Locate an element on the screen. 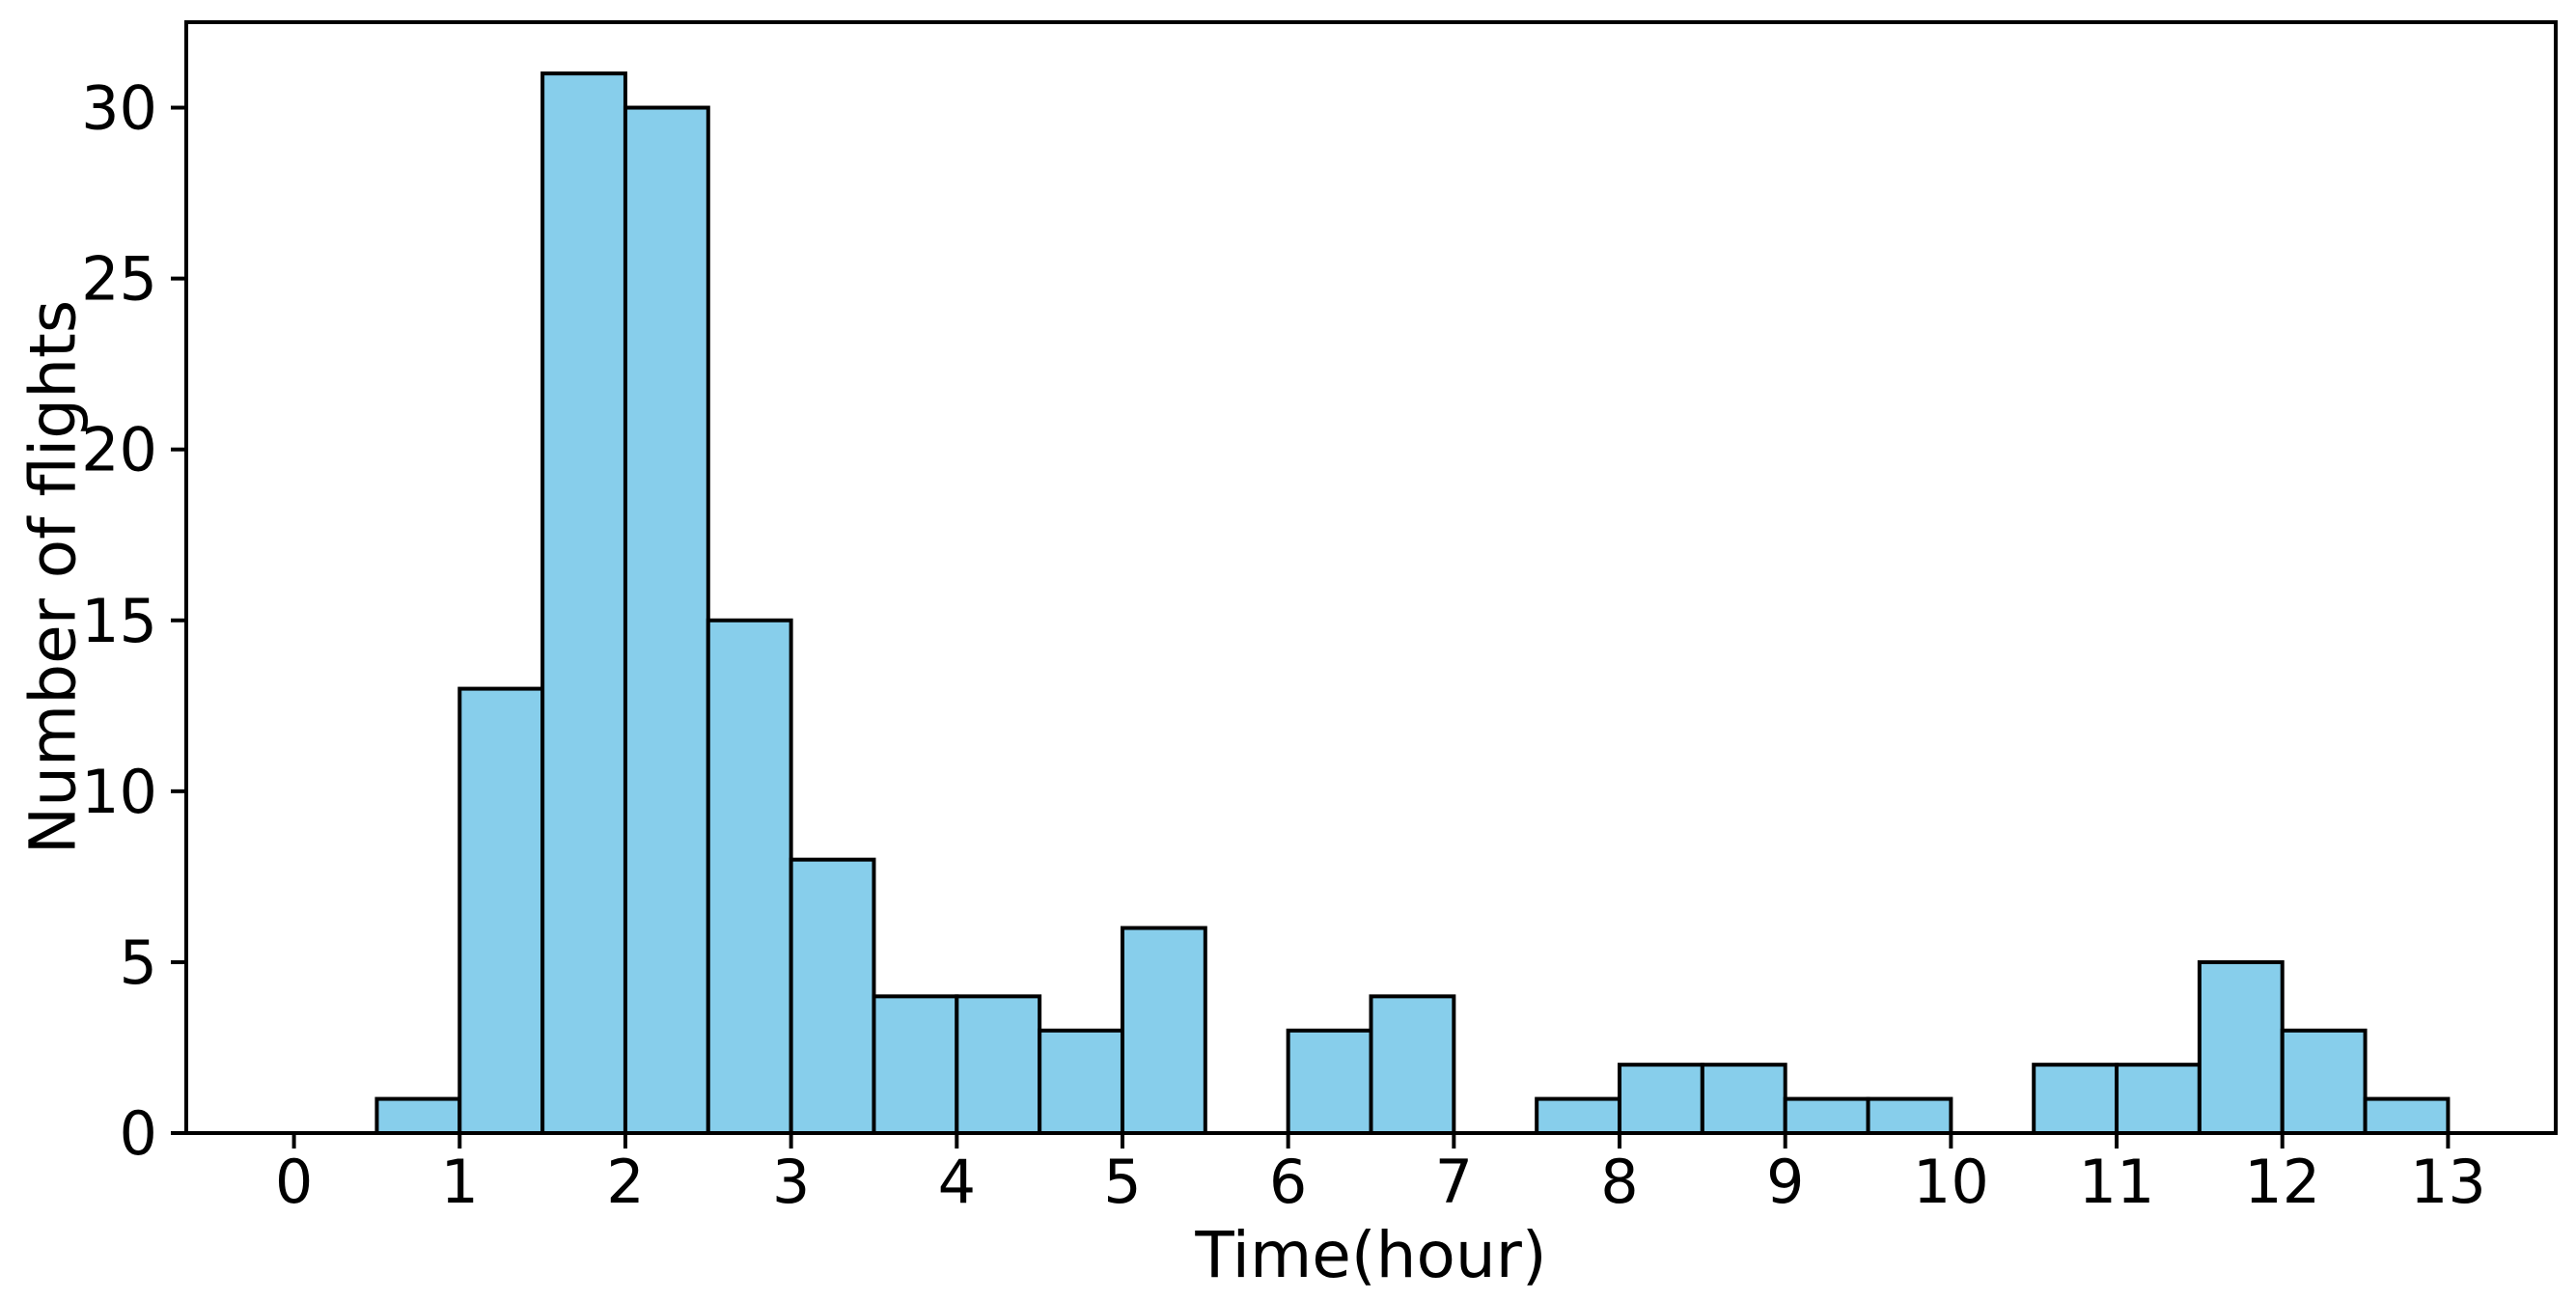 This screenshot has height=1301, width=2576. x-tick-label: 6 is located at coordinates (1288, 1182).